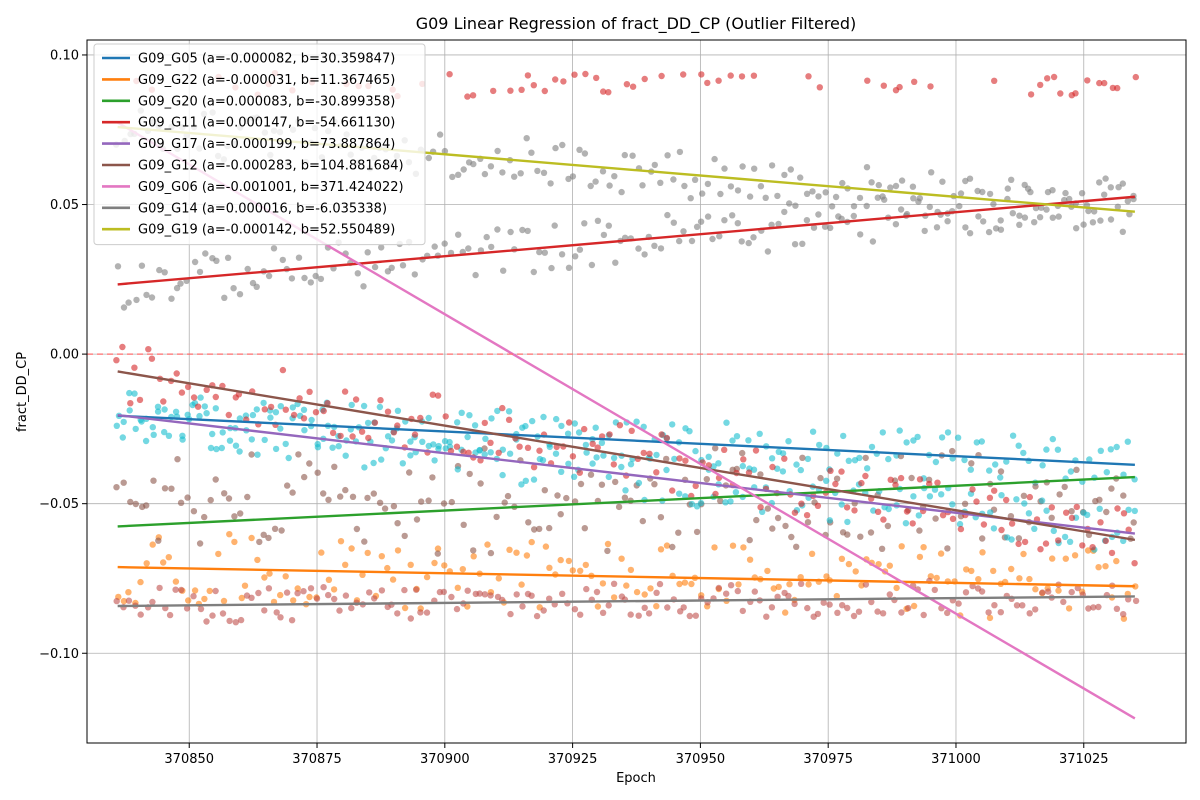 The width and height of the screenshot is (1200, 800). Describe the element at coordinates (266, 123) in the screenshot. I see `legend-entry: G09_G11 (a=0.000147, b=-54.661130)` at that location.